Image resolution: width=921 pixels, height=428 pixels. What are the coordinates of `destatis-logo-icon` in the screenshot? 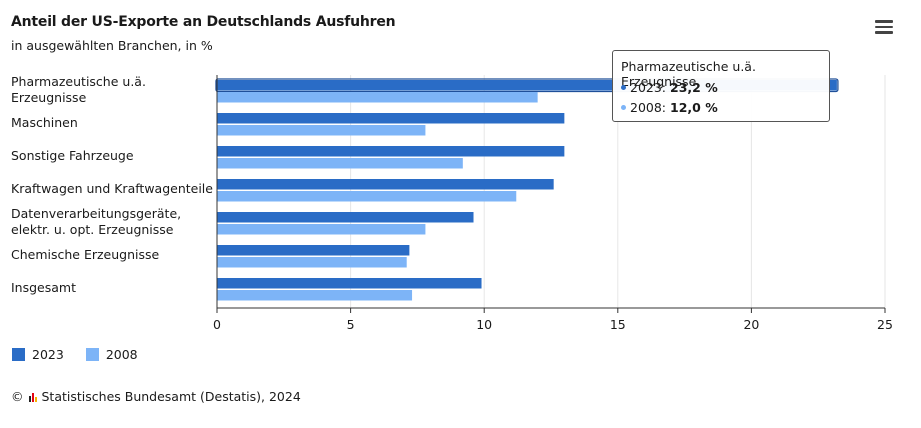 It's located at (32, 397).